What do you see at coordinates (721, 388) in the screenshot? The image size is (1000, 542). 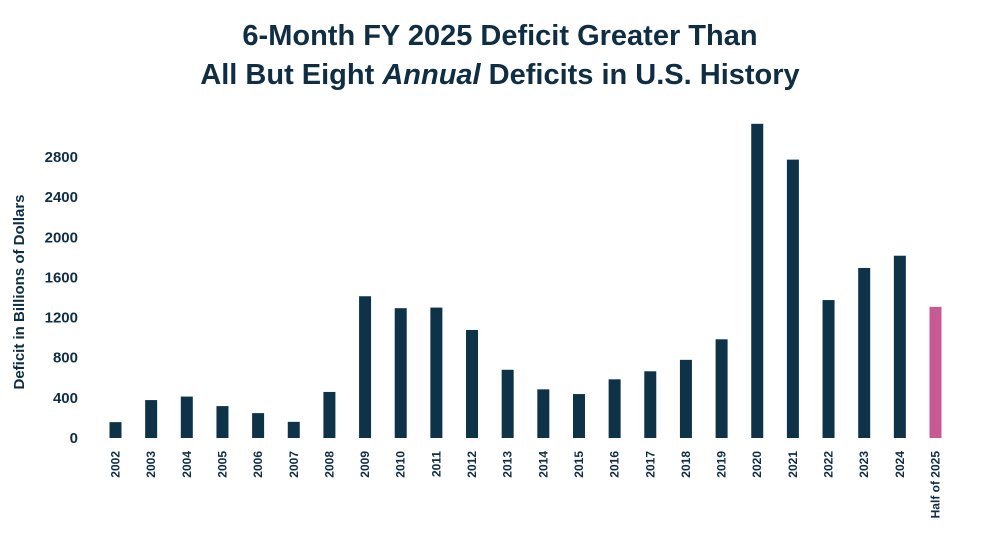 I see `bar-2019` at bounding box center [721, 388].